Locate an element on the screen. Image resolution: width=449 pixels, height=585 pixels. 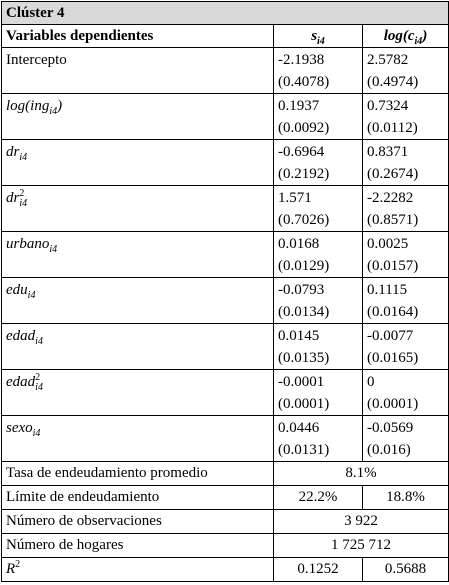
value-cell: 1.571 (0.7026) is located at coordinates (318, 208).